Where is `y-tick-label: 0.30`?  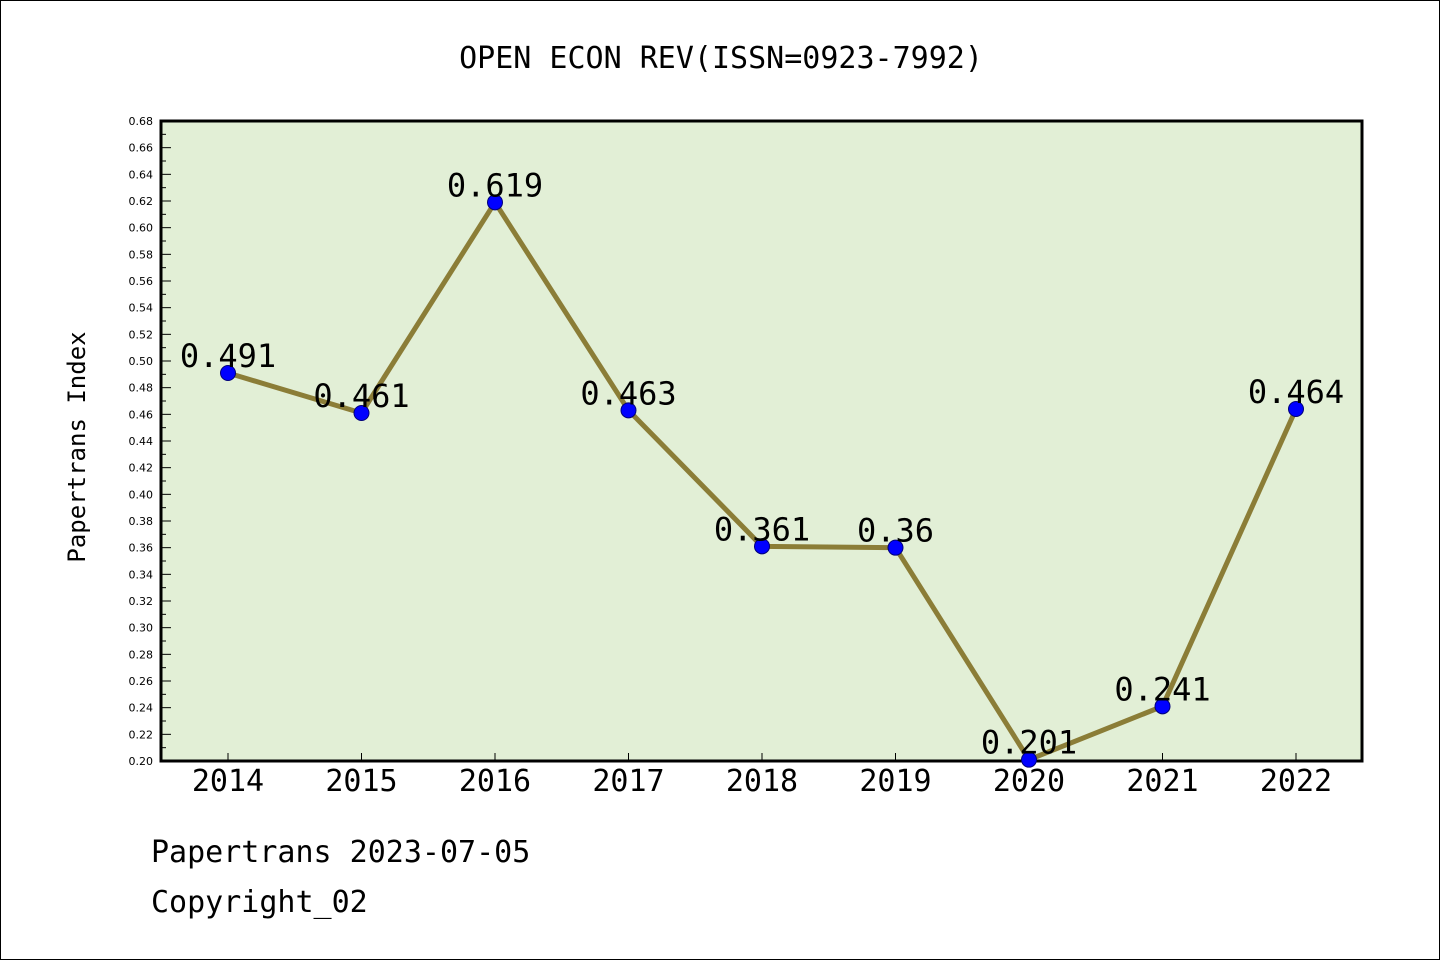 y-tick-label: 0.30 is located at coordinates (141, 628).